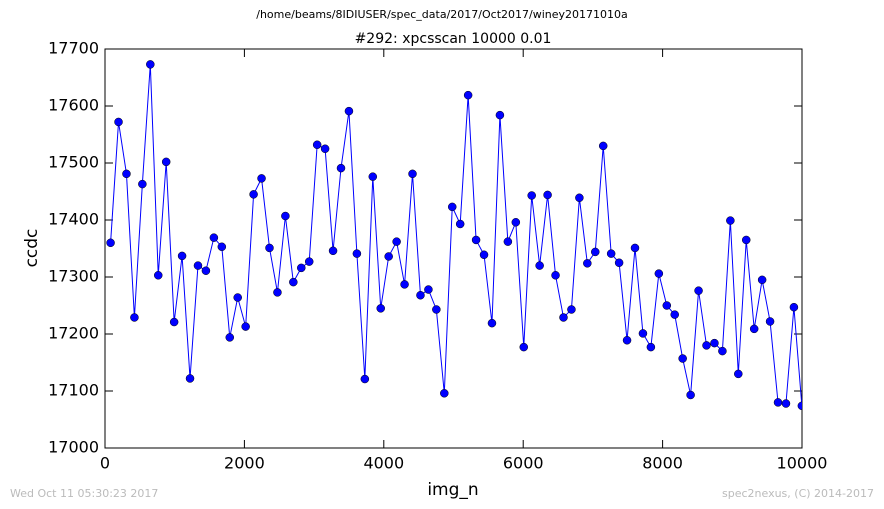 The image size is (884, 509). What do you see at coordinates (73, 219) in the screenshot?
I see `y-tick-label: 17400` at bounding box center [73, 219].